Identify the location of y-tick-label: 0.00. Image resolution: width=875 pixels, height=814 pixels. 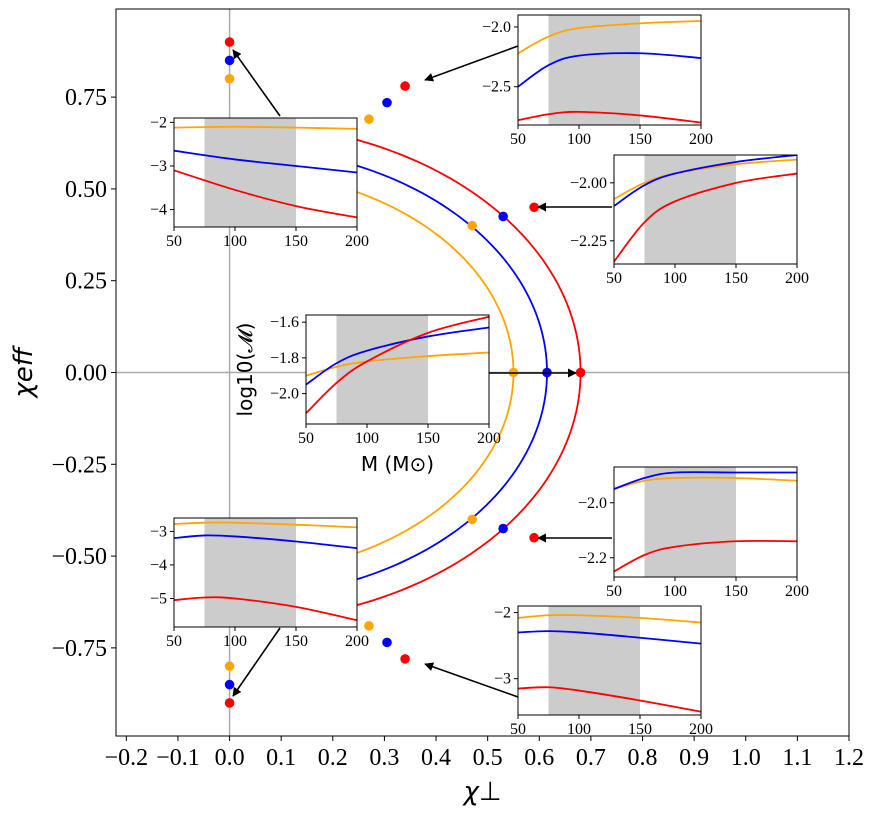
(86, 374).